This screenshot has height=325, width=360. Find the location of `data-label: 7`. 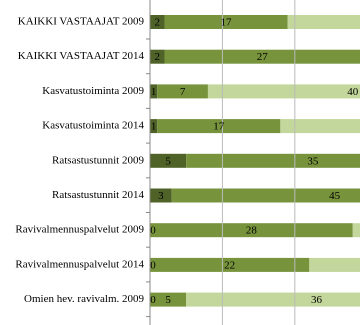

data-label: 7 is located at coordinates (183, 92).